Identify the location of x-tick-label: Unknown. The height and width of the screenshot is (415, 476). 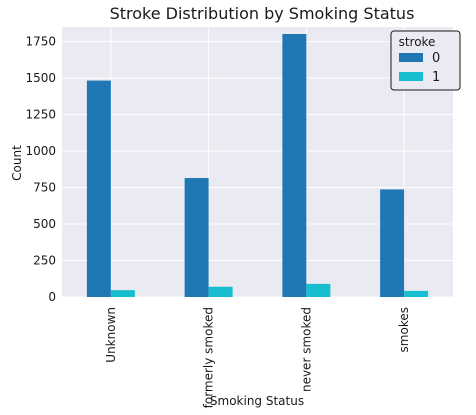
(111, 335).